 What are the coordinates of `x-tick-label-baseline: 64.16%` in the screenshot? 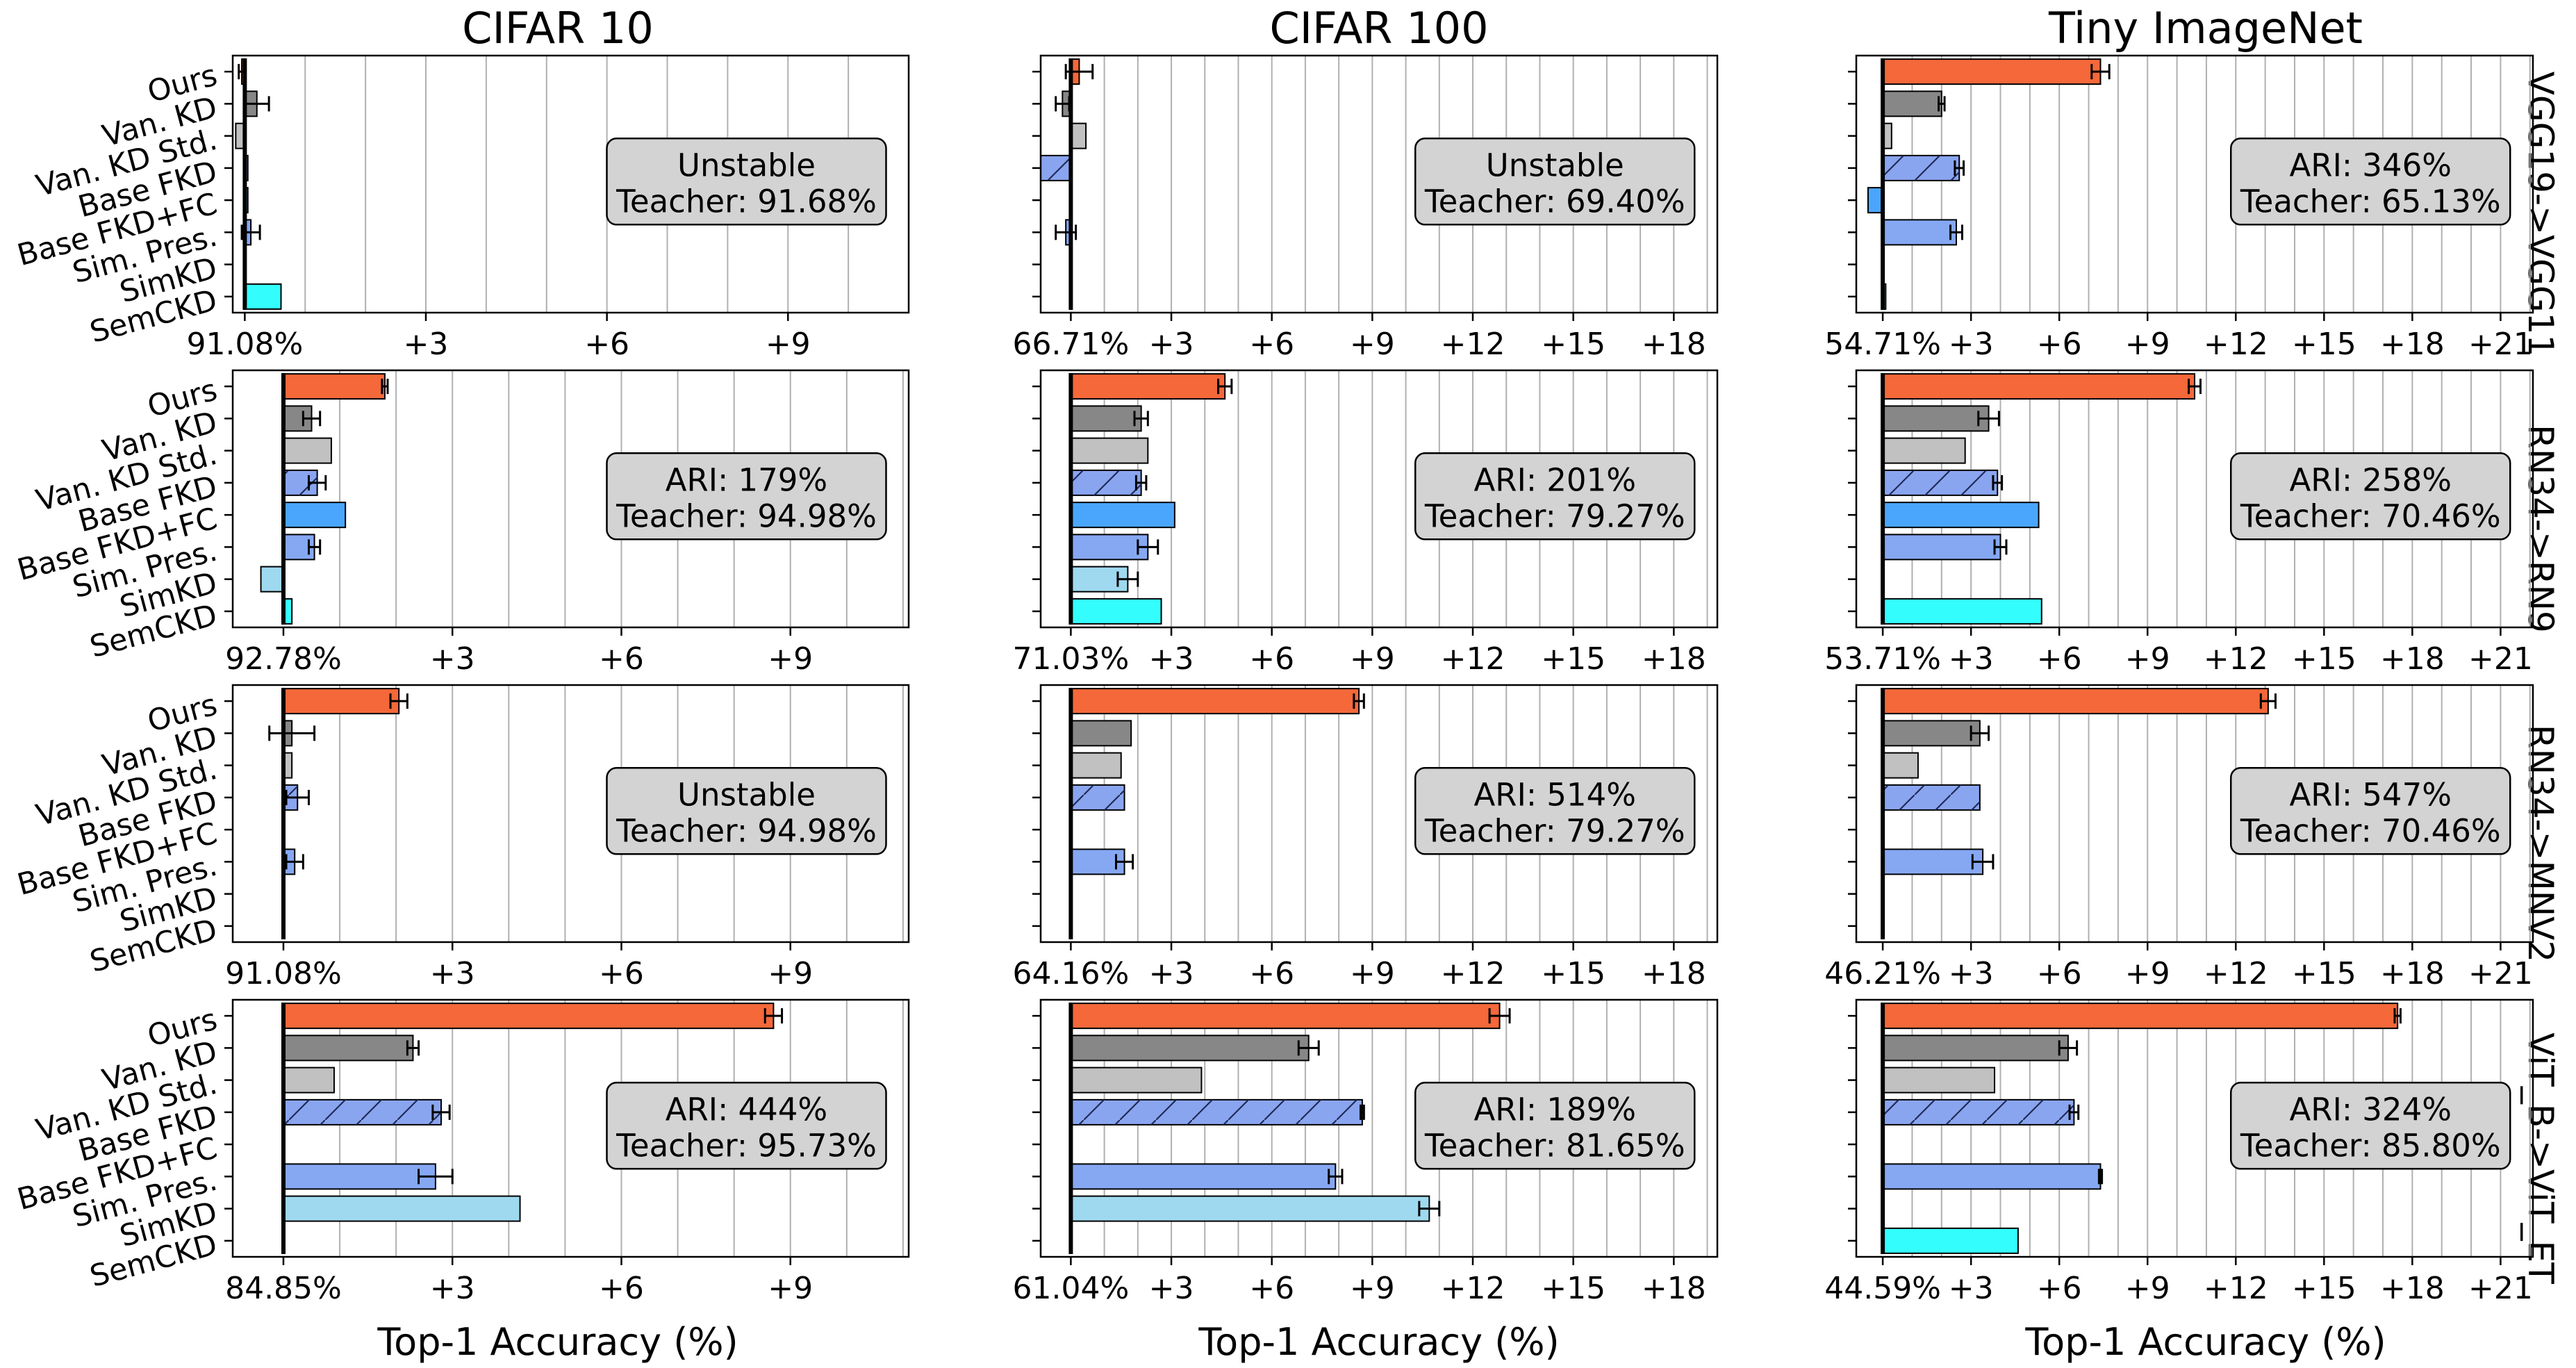 It's located at (1071, 973).